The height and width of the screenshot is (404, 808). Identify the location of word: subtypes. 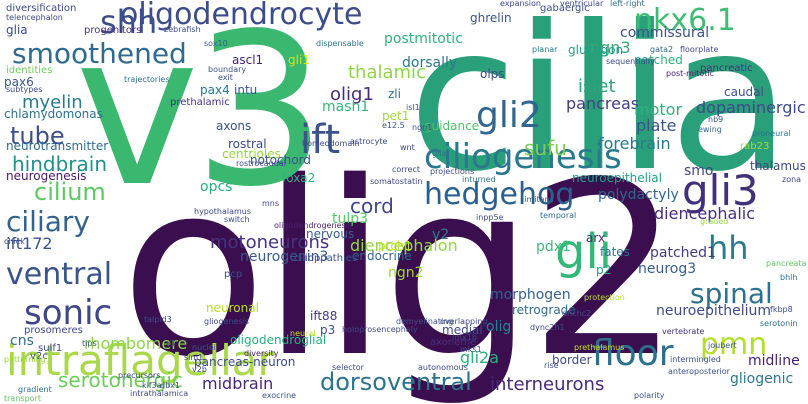
(24, 89).